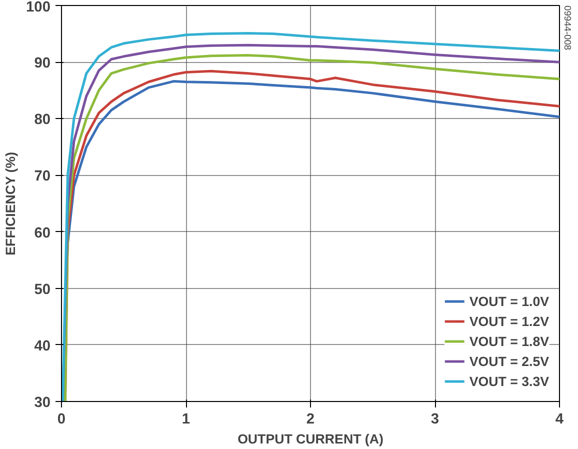 This screenshot has height=449, width=578. I want to click on text: 09944-008, so click(567, 28).